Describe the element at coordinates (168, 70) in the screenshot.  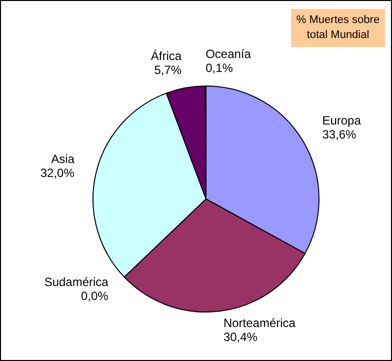
I see `data-label: 5,7%` at that location.